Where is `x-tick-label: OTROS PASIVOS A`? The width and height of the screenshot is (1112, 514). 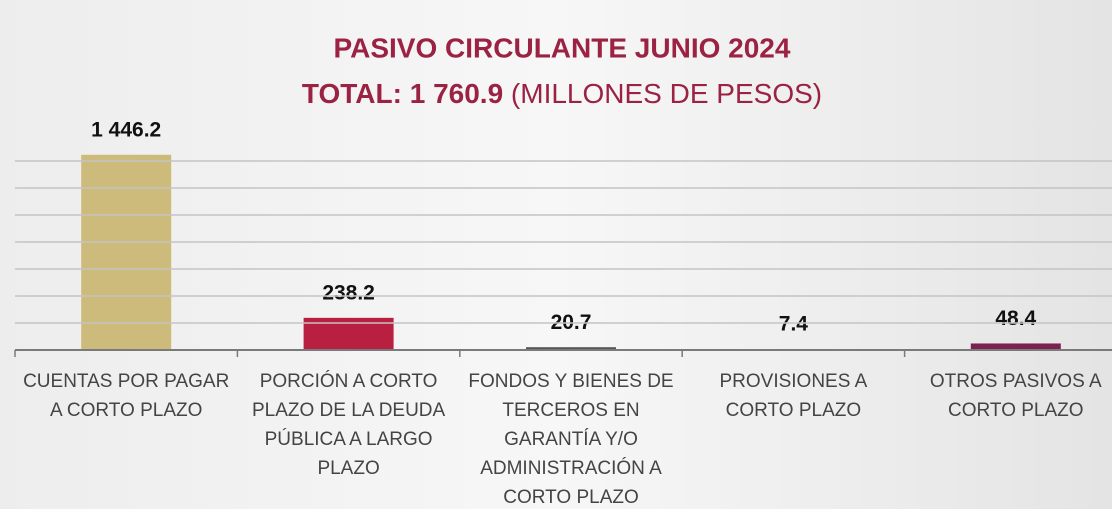
x-tick-label: OTROS PASIVOS A is located at coordinates (1016, 381).